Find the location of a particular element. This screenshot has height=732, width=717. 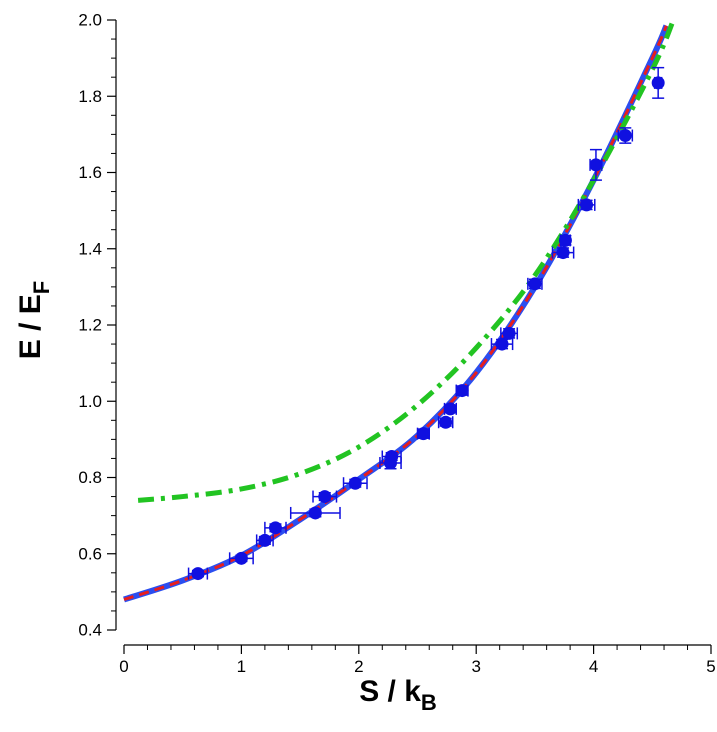

y-tick-label: 1.4 is located at coordinates (90, 248).